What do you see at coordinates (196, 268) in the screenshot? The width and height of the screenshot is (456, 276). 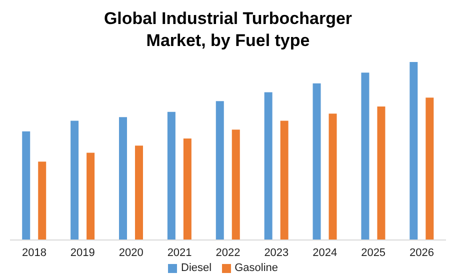 I see `legend-label: Diesel` at bounding box center [196, 268].